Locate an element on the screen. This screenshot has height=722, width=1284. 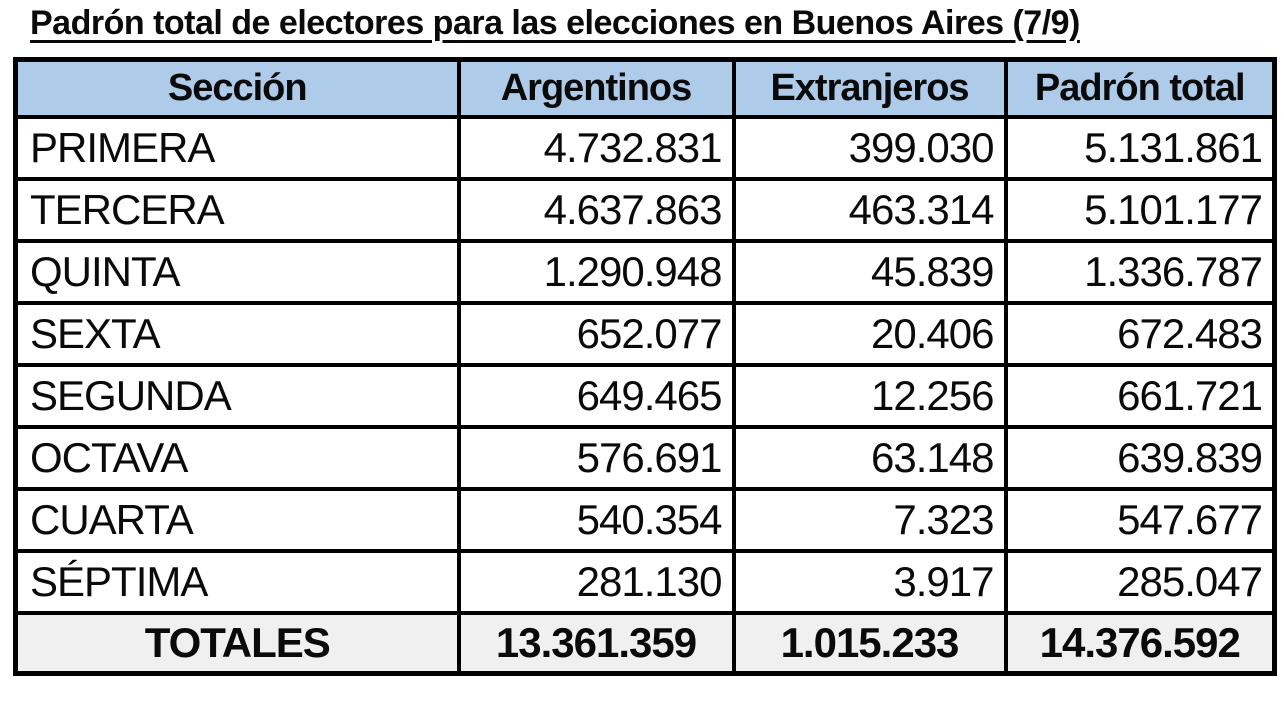
table-row: CUARTA 540.354 7.323 547.677 is located at coordinates (645, 520).